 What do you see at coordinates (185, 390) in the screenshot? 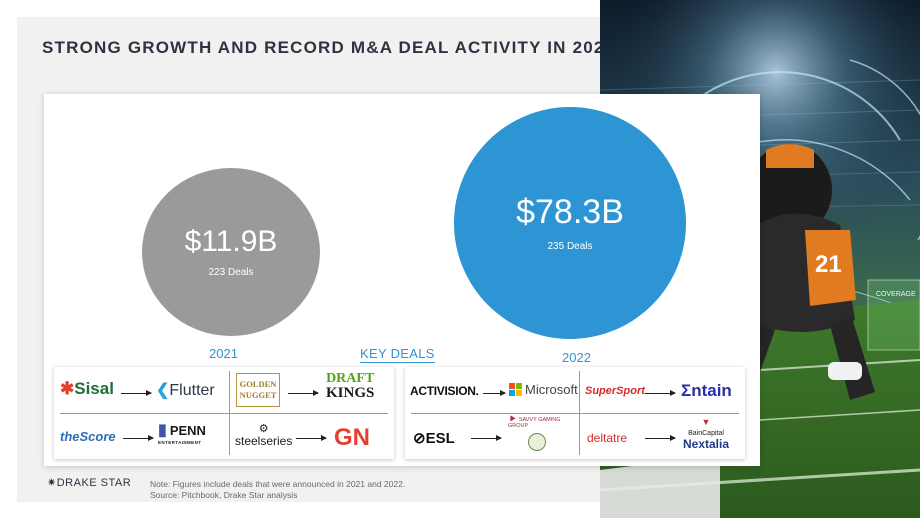
I see `flutter-logo: ❮Flutter` at bounding box center [185, 390].